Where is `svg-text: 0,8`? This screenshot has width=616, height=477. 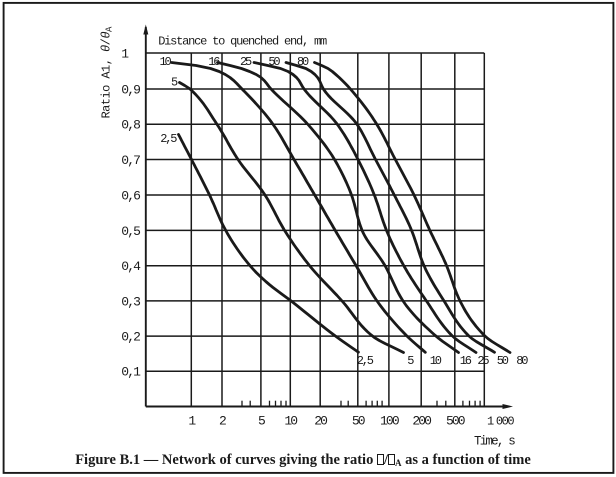 svg-text: 0,8 is located at coordinates (130, 125).